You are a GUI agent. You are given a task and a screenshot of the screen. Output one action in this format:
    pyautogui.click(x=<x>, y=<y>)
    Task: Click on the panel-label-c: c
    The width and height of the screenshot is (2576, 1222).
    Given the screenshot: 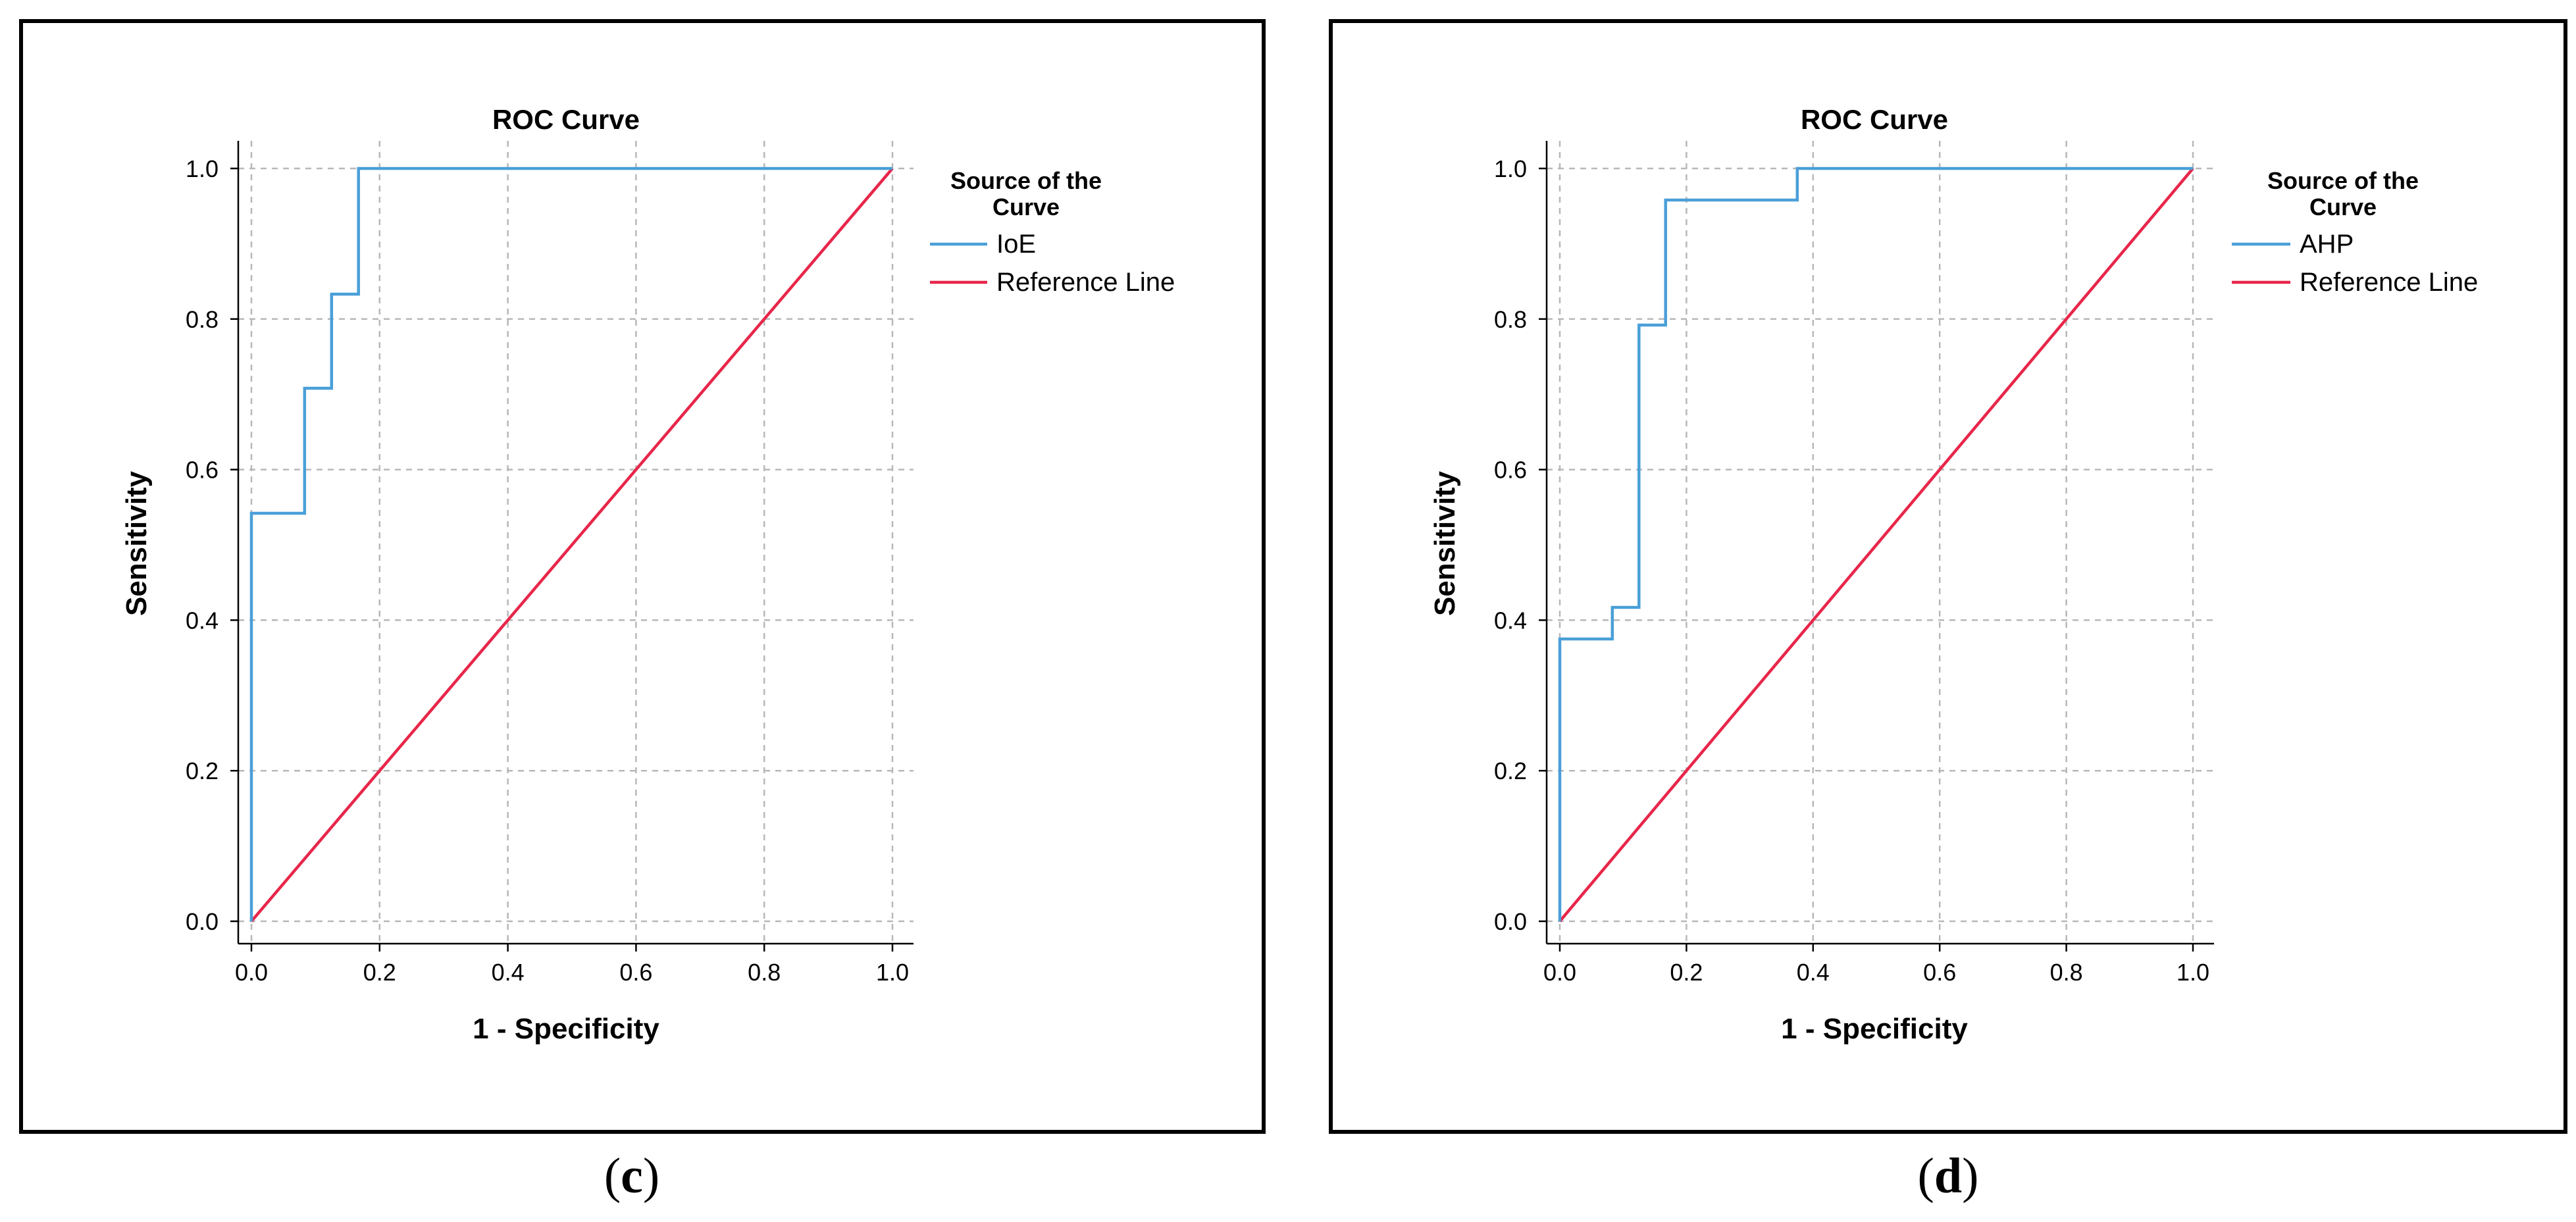 What is the action you would take?
    pyautogui.click(x=632, y=1176)
    